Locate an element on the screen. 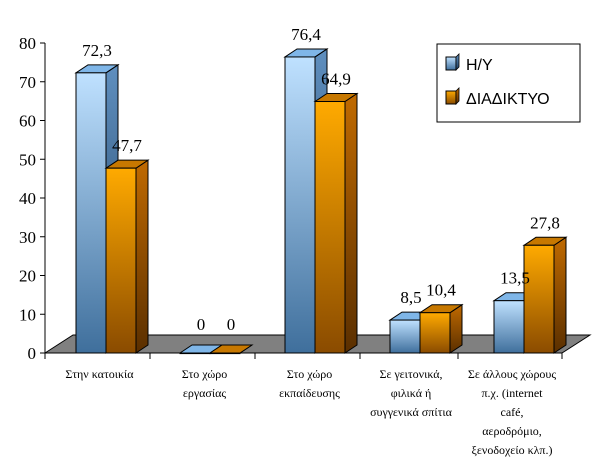 This screenshot has width=596, height=461. x-category-label-line: αεροδρόμιο, is located at coordinates (512, 431).